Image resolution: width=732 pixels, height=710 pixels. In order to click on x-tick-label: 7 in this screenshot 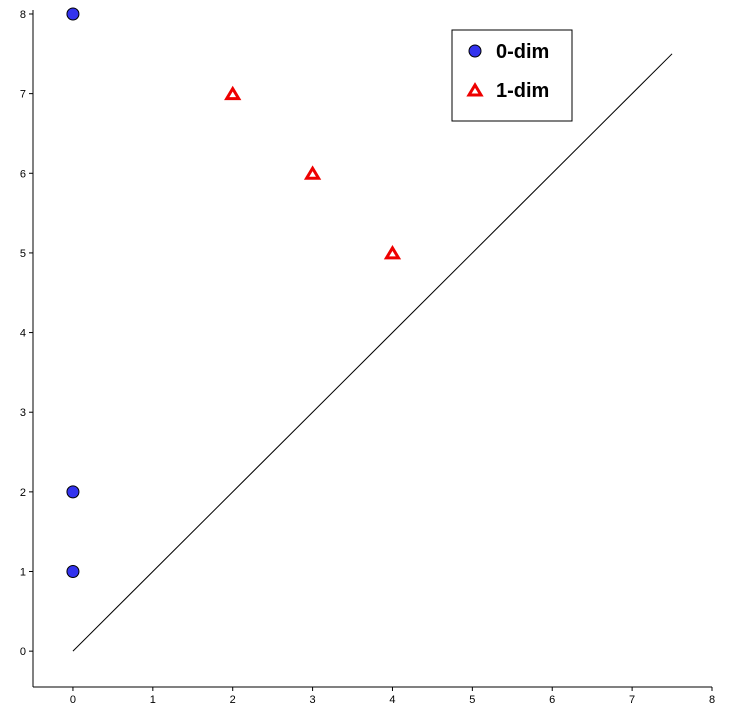, I will do `click(632, 700)`.